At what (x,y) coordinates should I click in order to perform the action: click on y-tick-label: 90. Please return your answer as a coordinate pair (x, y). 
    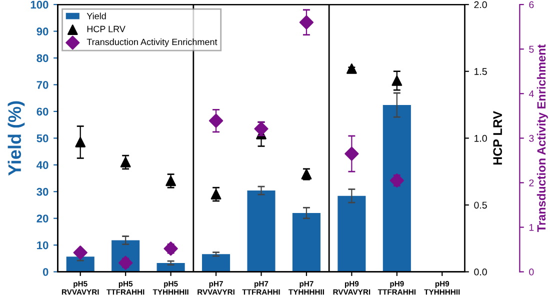
    Looking at the image, I should click on (42, 32).